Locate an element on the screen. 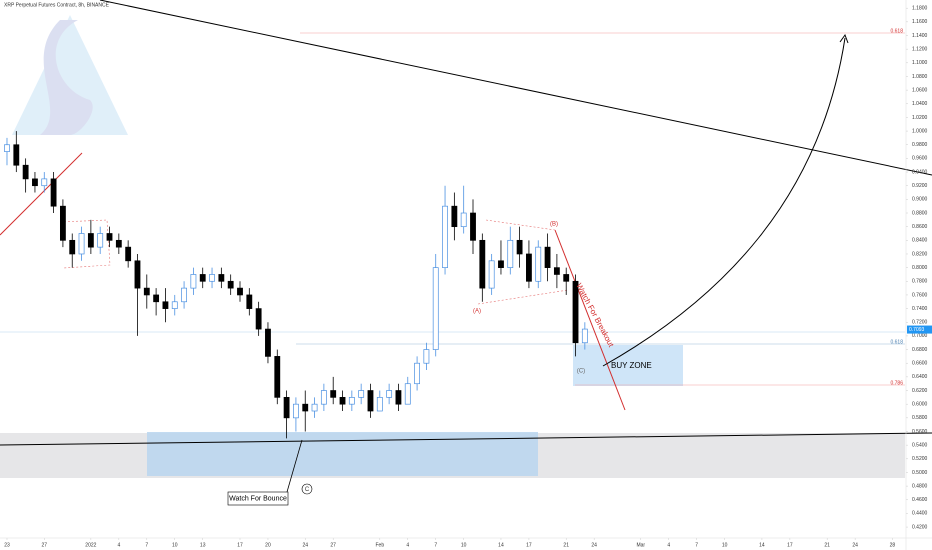 Image resolution: width=932 pixels, height=550 pixels. x-tick-label: 14 is located at coordinates (501, 545).